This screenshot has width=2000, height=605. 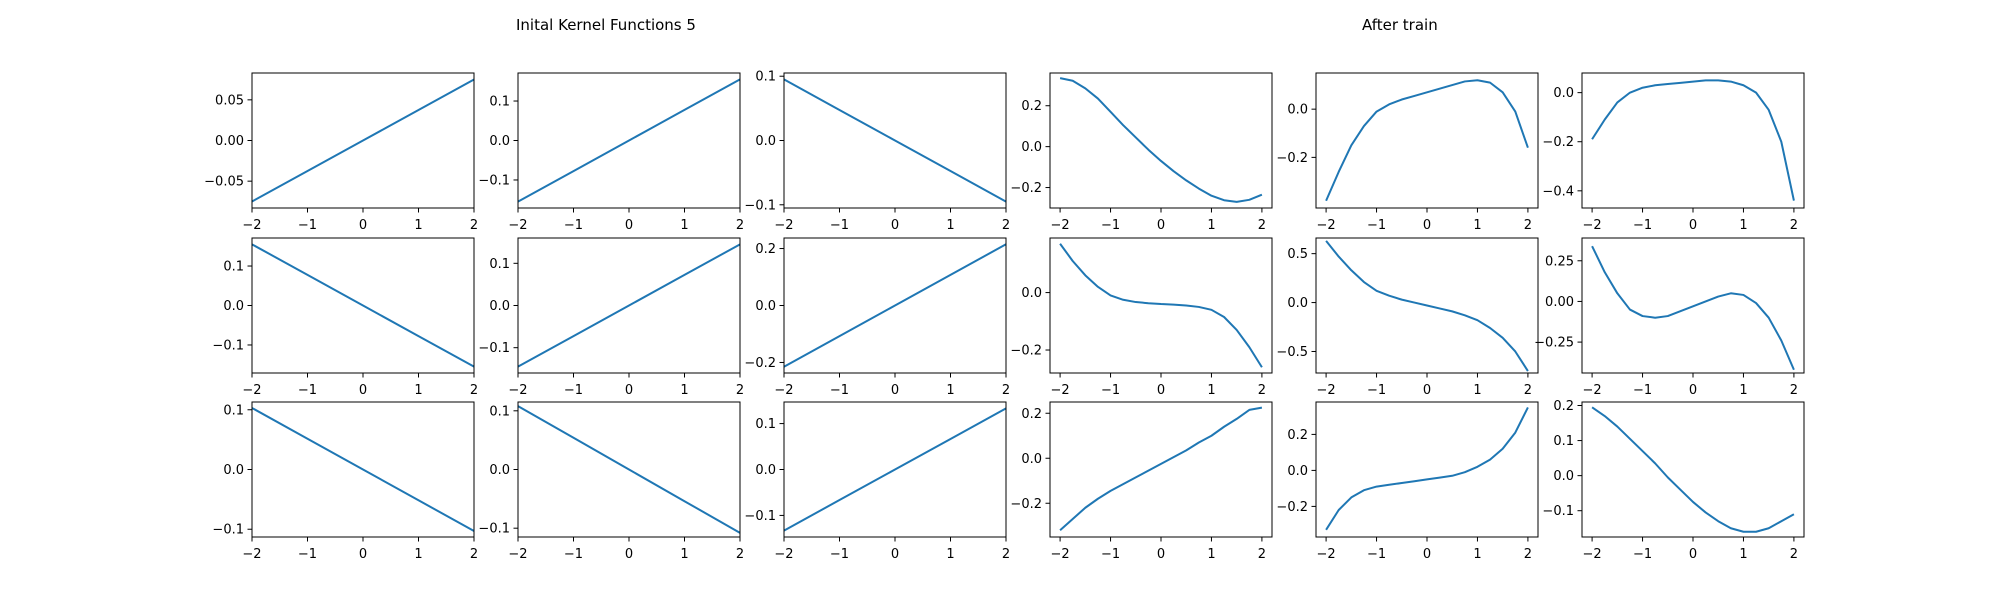 I want to click on subplot-r3c1: −2 −1 0 1 2 −0.1 0.0 0.1, so click(x=345, y=481).